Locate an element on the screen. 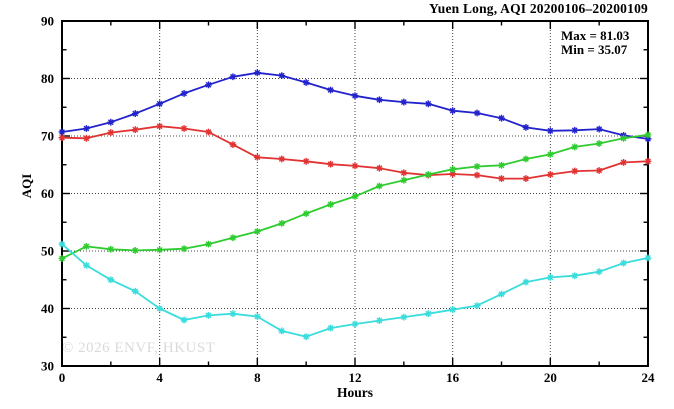 The height and width of the screenshot is (409, 674). y-tick-label: 40 is located at coordinates (47, 308).